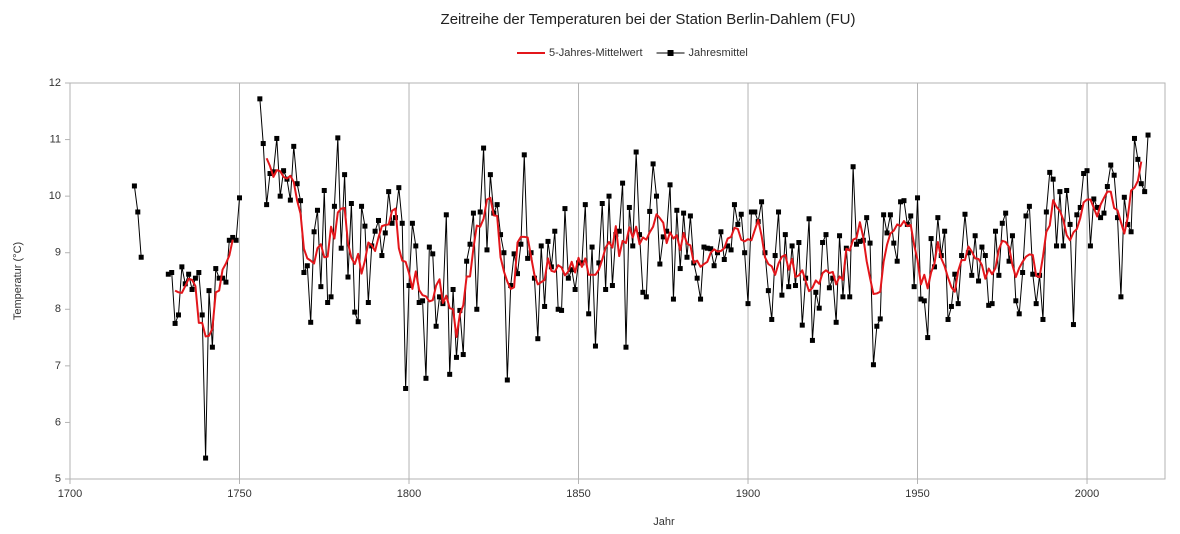 The width and height of the screenshot is (1180, 534). Describe the element at coordinates (578, 494) in the screenshot. I see `x-tick-label: 1850` at that location.